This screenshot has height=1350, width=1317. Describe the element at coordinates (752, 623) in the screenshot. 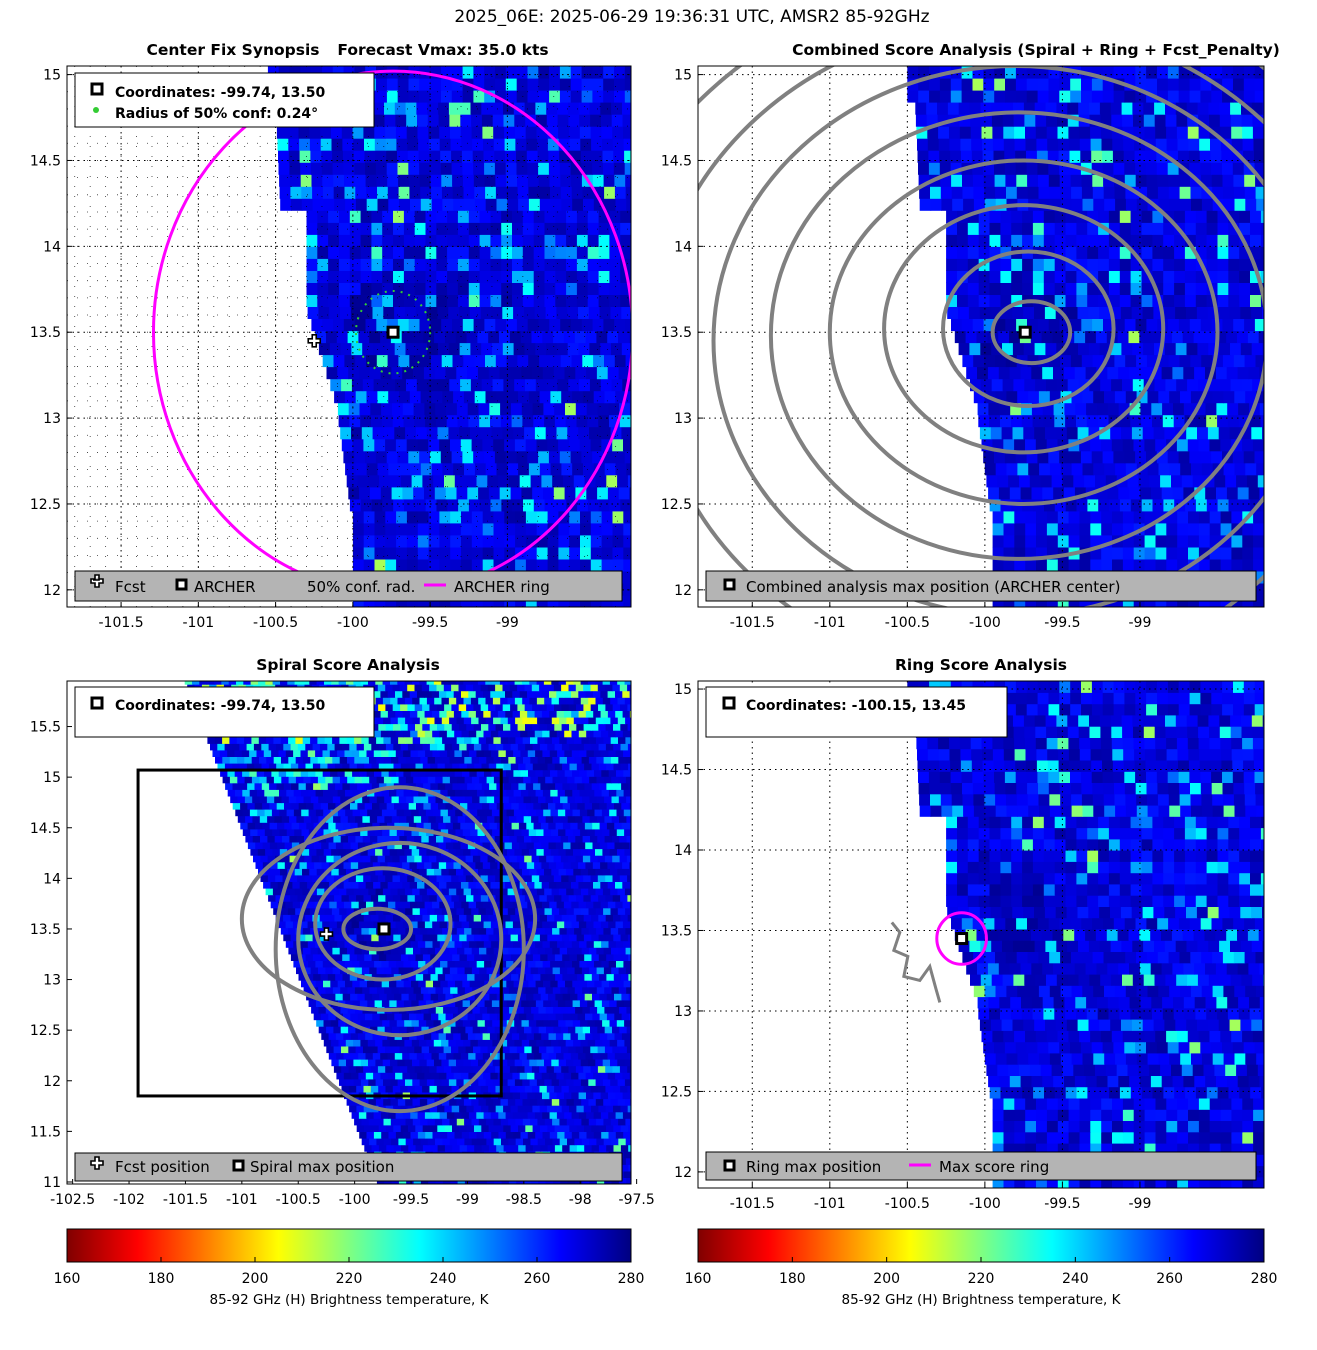

I see `x-tick-label: -101.5` at that location.